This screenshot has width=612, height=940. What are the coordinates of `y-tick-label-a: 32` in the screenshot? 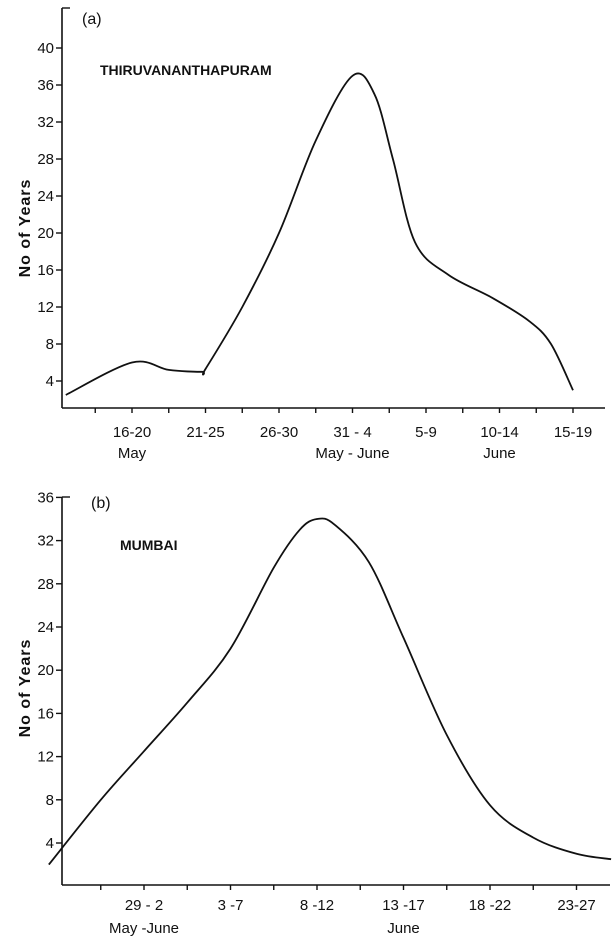 It's located at (45, 122).